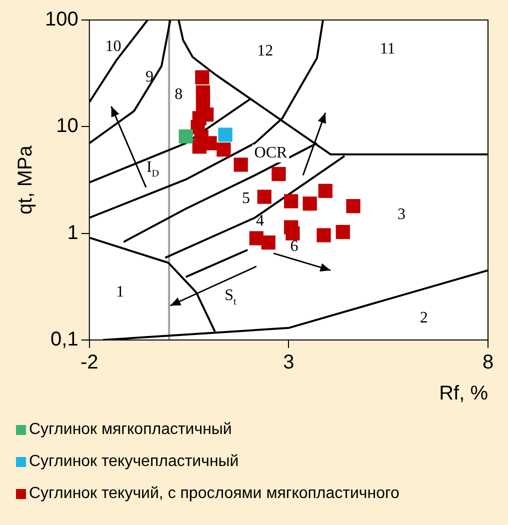 The image size is (508, 525). Describe the element at coordinates (120, 292) in the screenshot. I see `annotation: 1` at that location.